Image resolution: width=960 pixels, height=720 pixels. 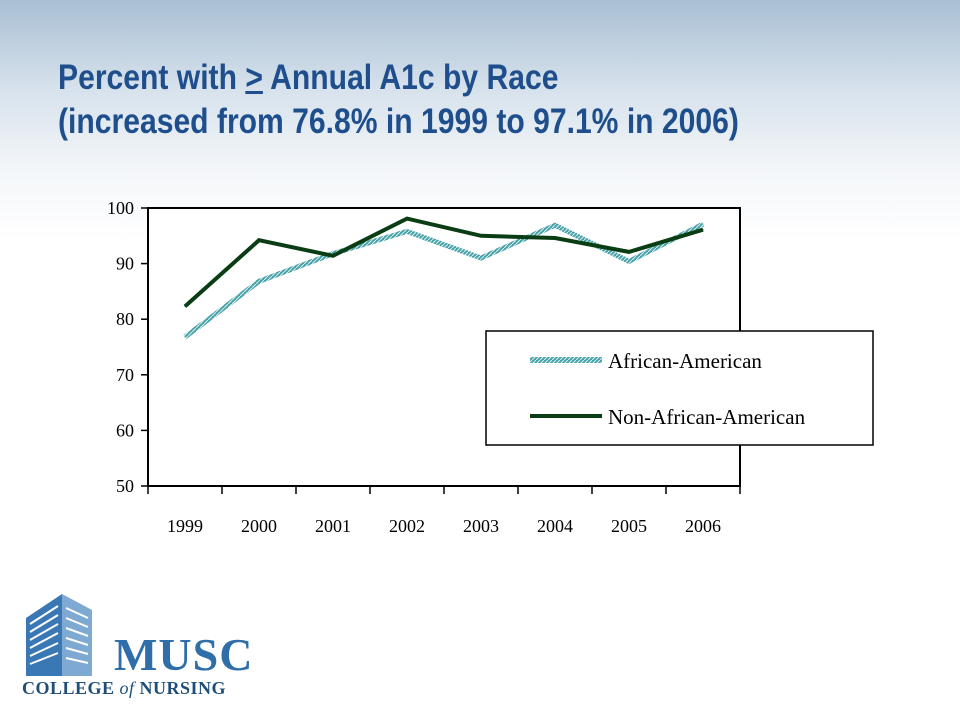 I want to click on y-tick-label: 100, so click(x=120, y=208).